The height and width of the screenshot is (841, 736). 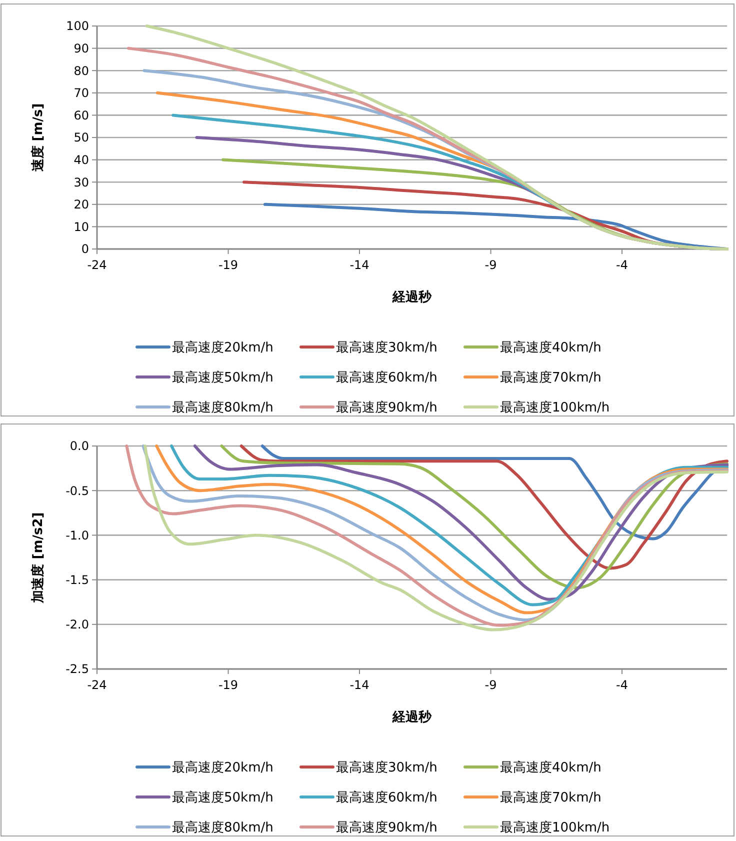 I want to click on y-tick-label: -1.5, so click(x=77, y=580).